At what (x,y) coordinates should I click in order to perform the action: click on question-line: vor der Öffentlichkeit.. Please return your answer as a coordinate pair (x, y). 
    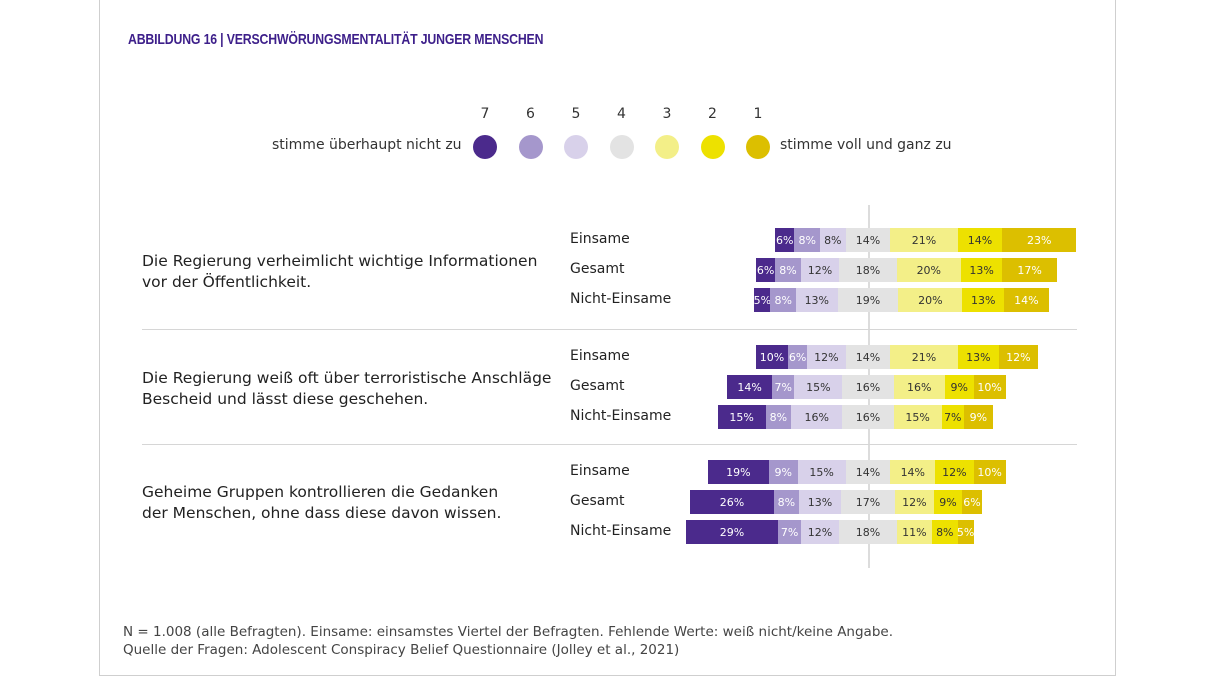
    Looking at the image, I should click on (227, 282).